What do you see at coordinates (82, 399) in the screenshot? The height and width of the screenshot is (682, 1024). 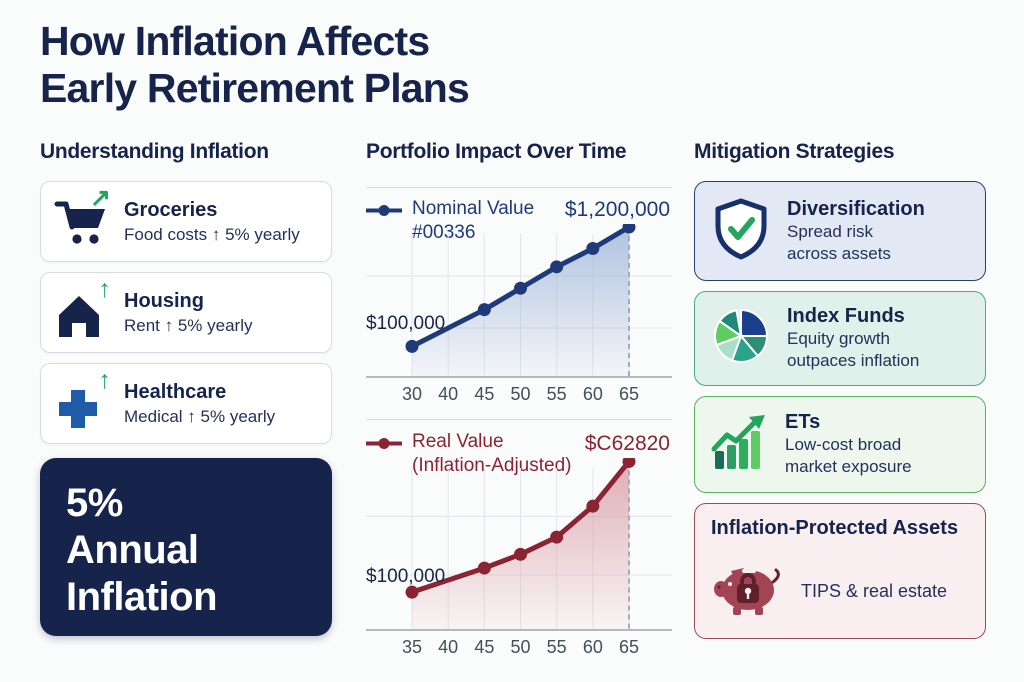 I see `cross-icon: ↑` at bounding box center [82, 399].